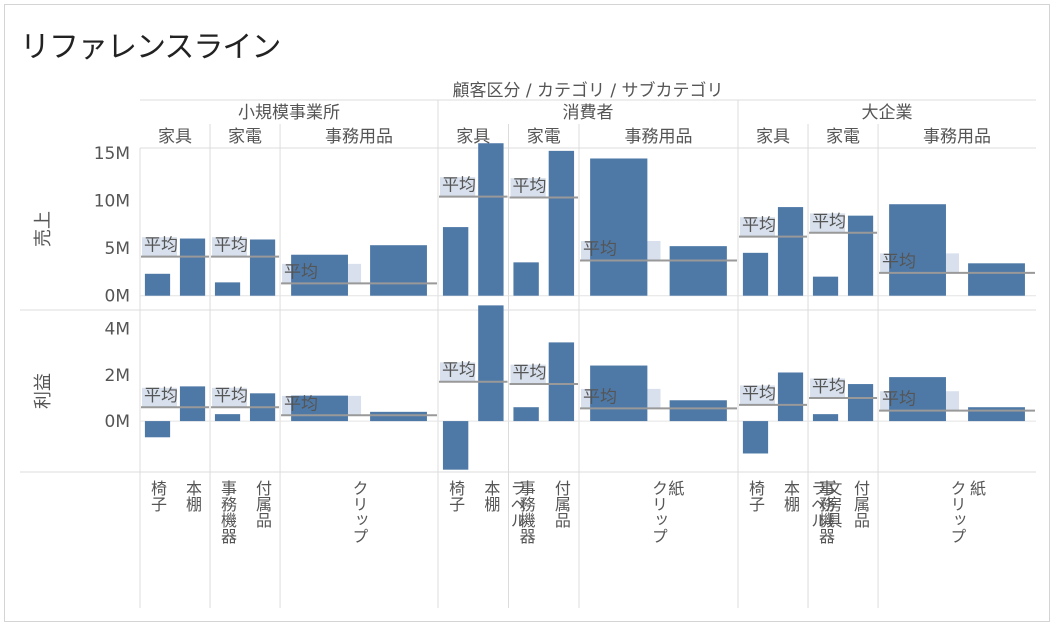  Describe the element at coordinates (112, 201) in the screenshot. I see `y-tick-label: 10M` at that location.